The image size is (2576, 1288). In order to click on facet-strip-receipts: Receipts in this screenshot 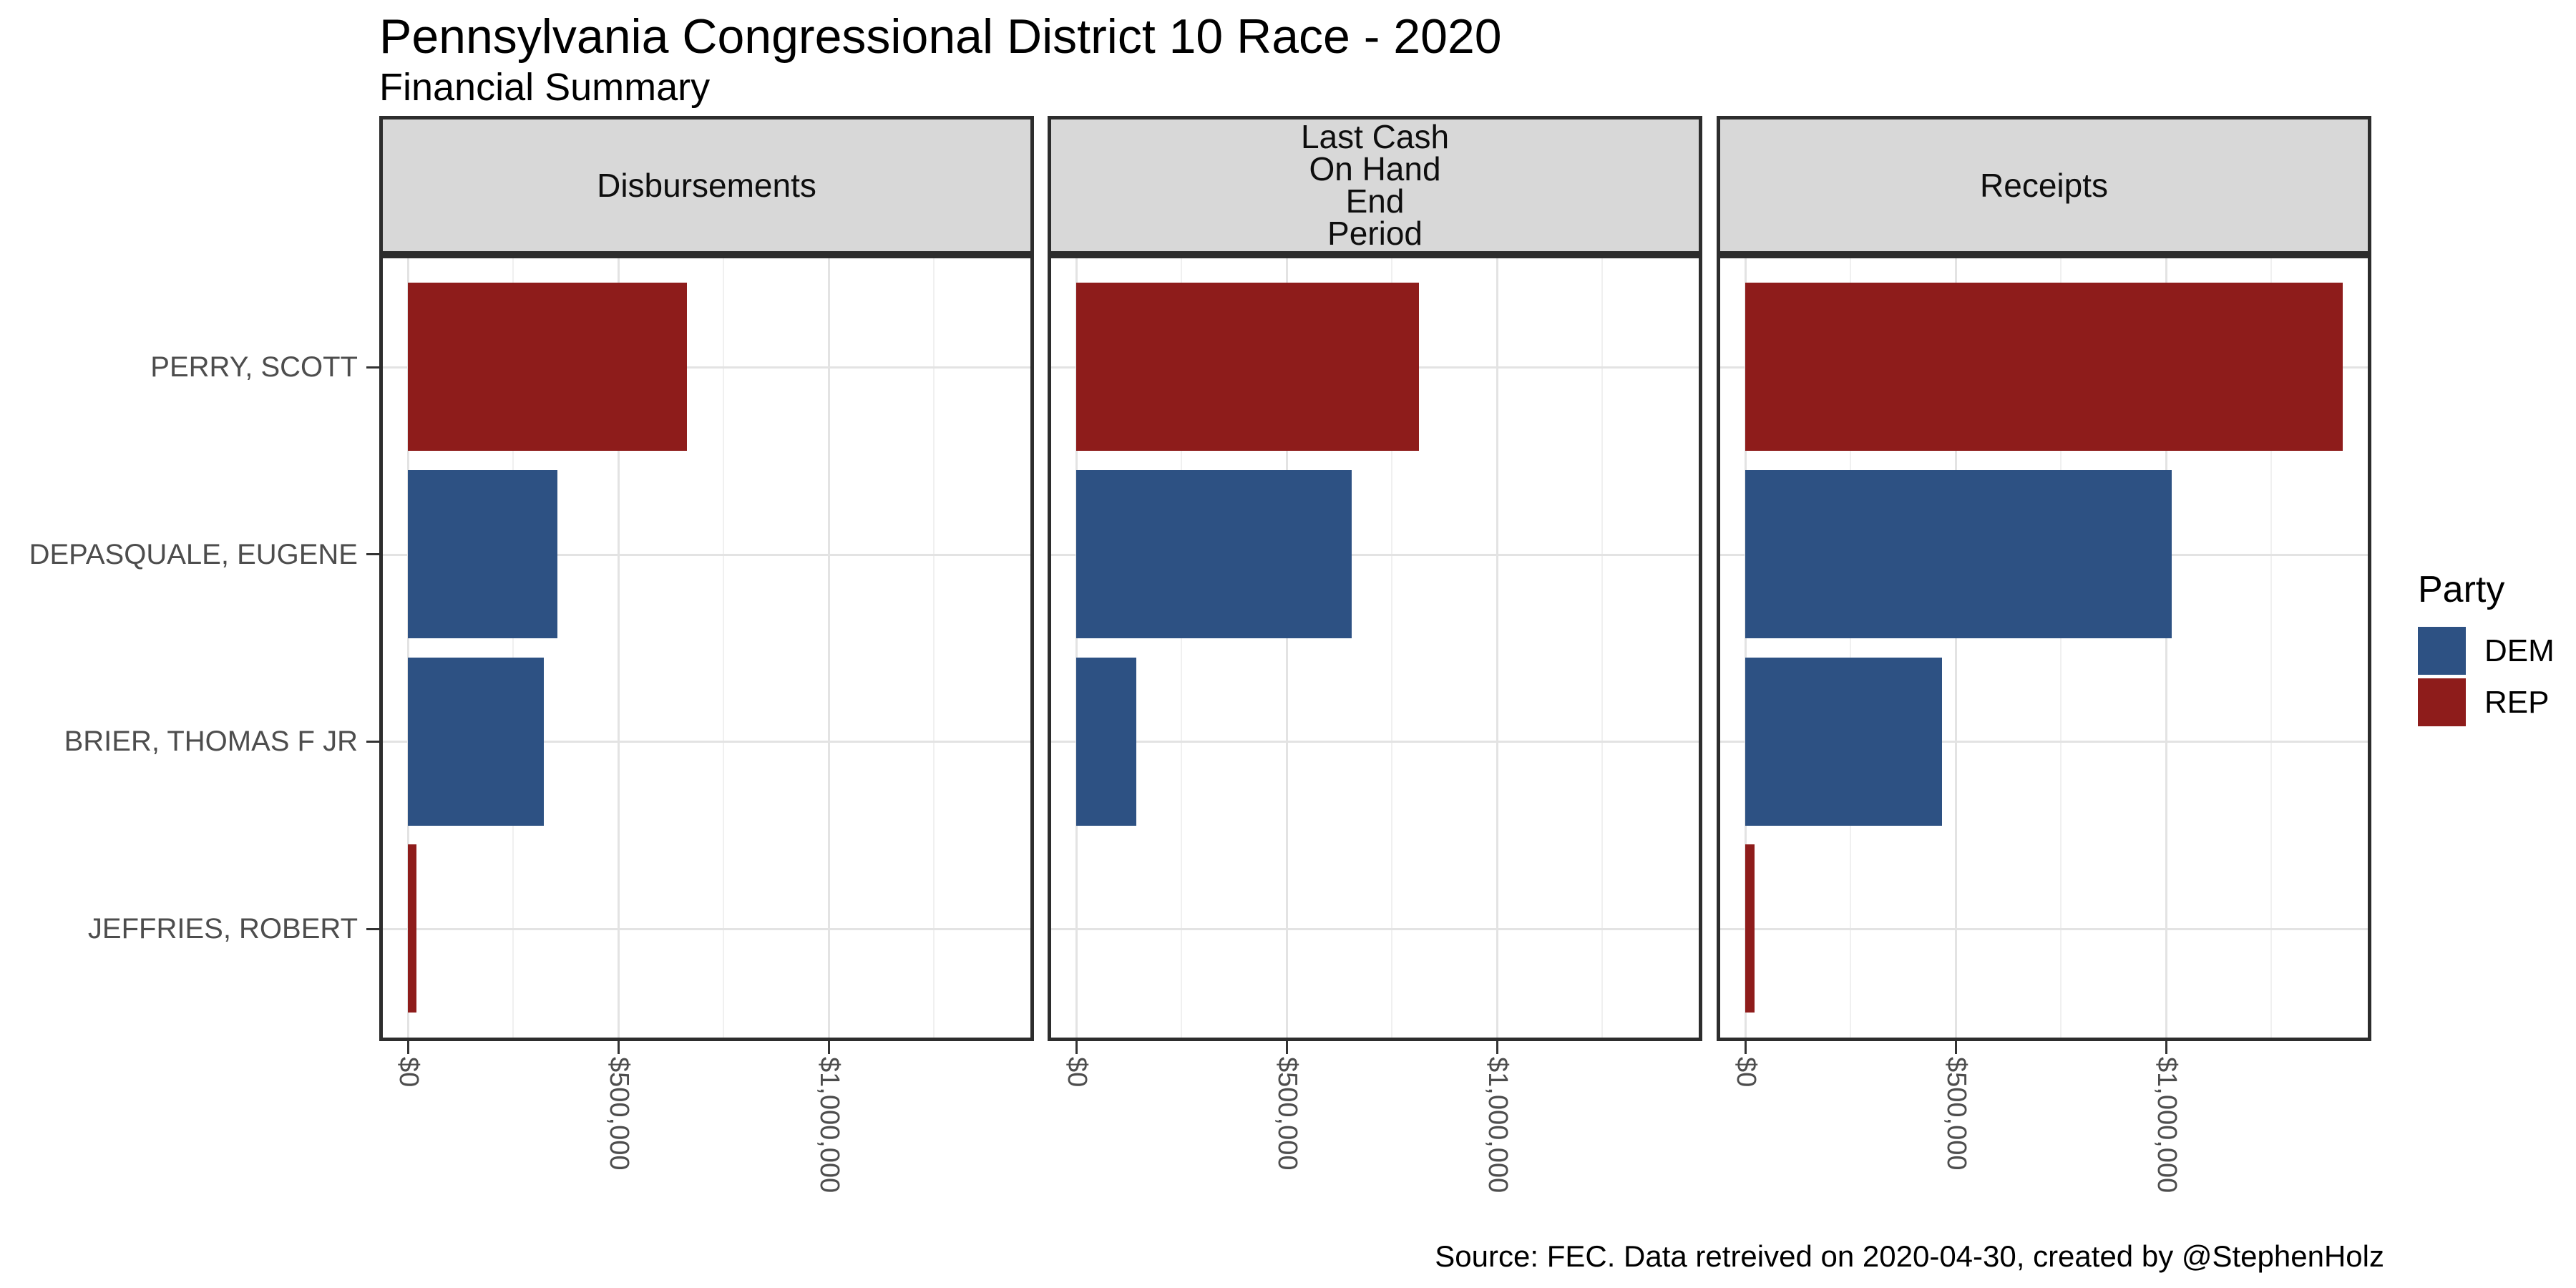, I will do `click(2044, 185)`.